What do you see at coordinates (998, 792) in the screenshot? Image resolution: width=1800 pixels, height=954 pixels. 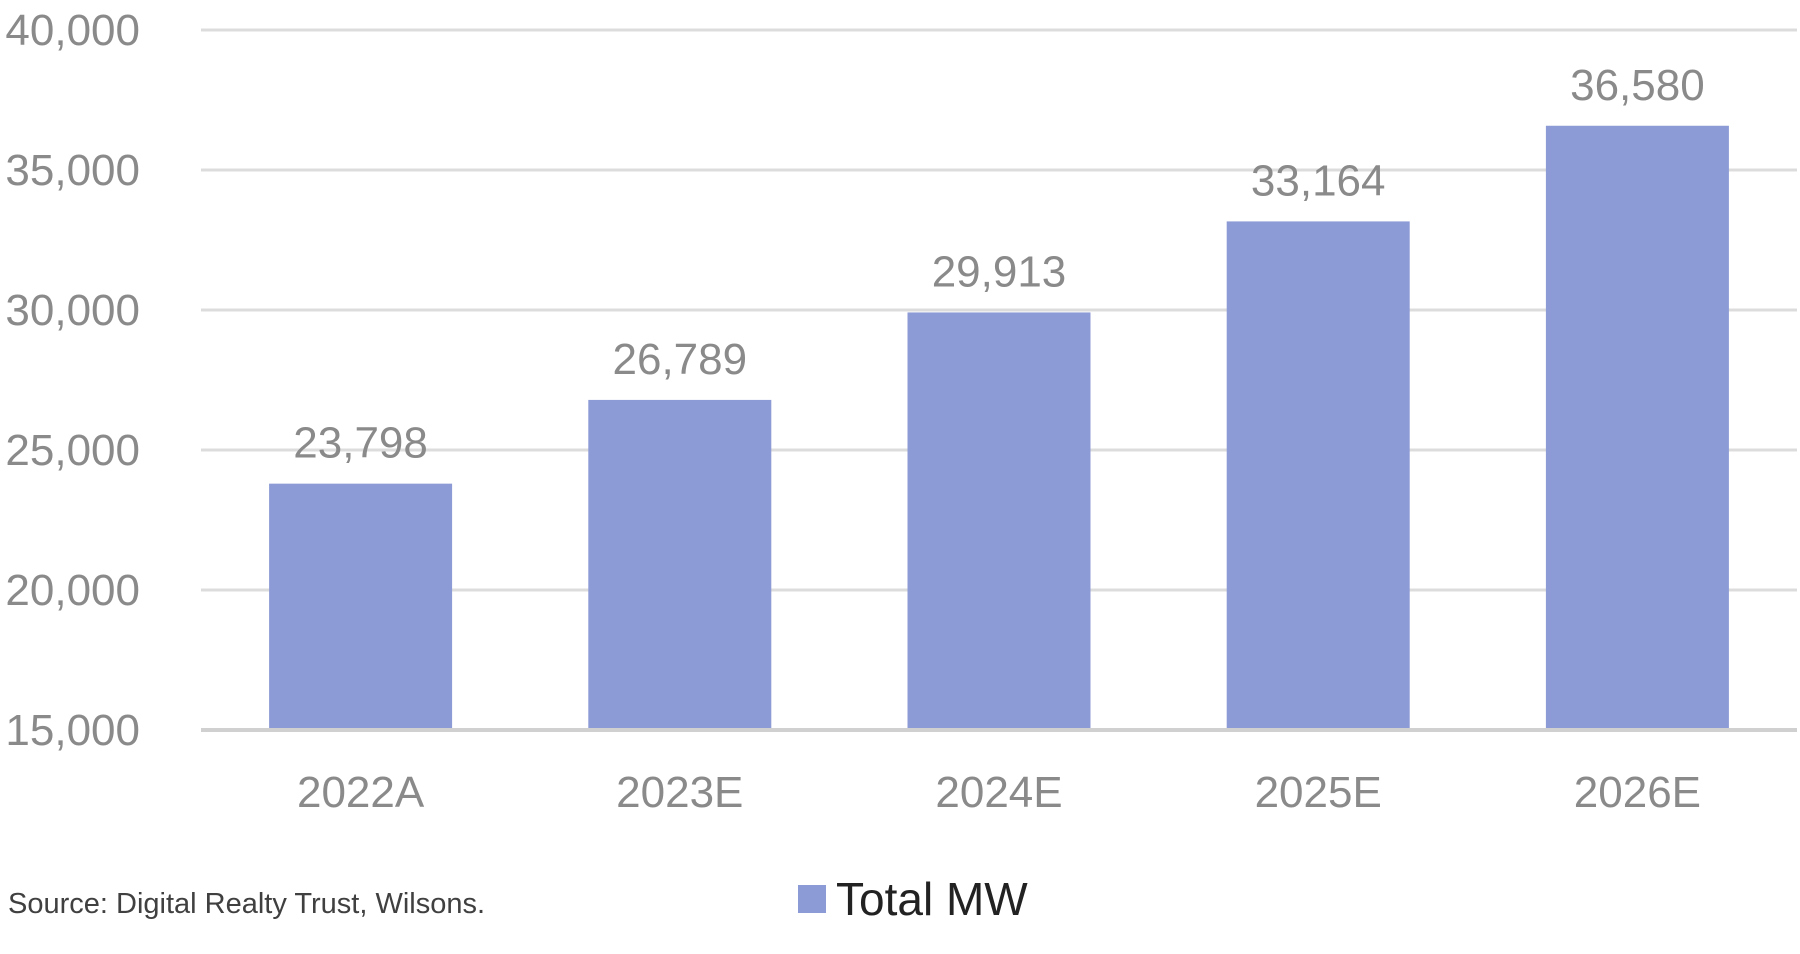 I see `x-tick-label: 2024E` at bounding box center [998, 792].